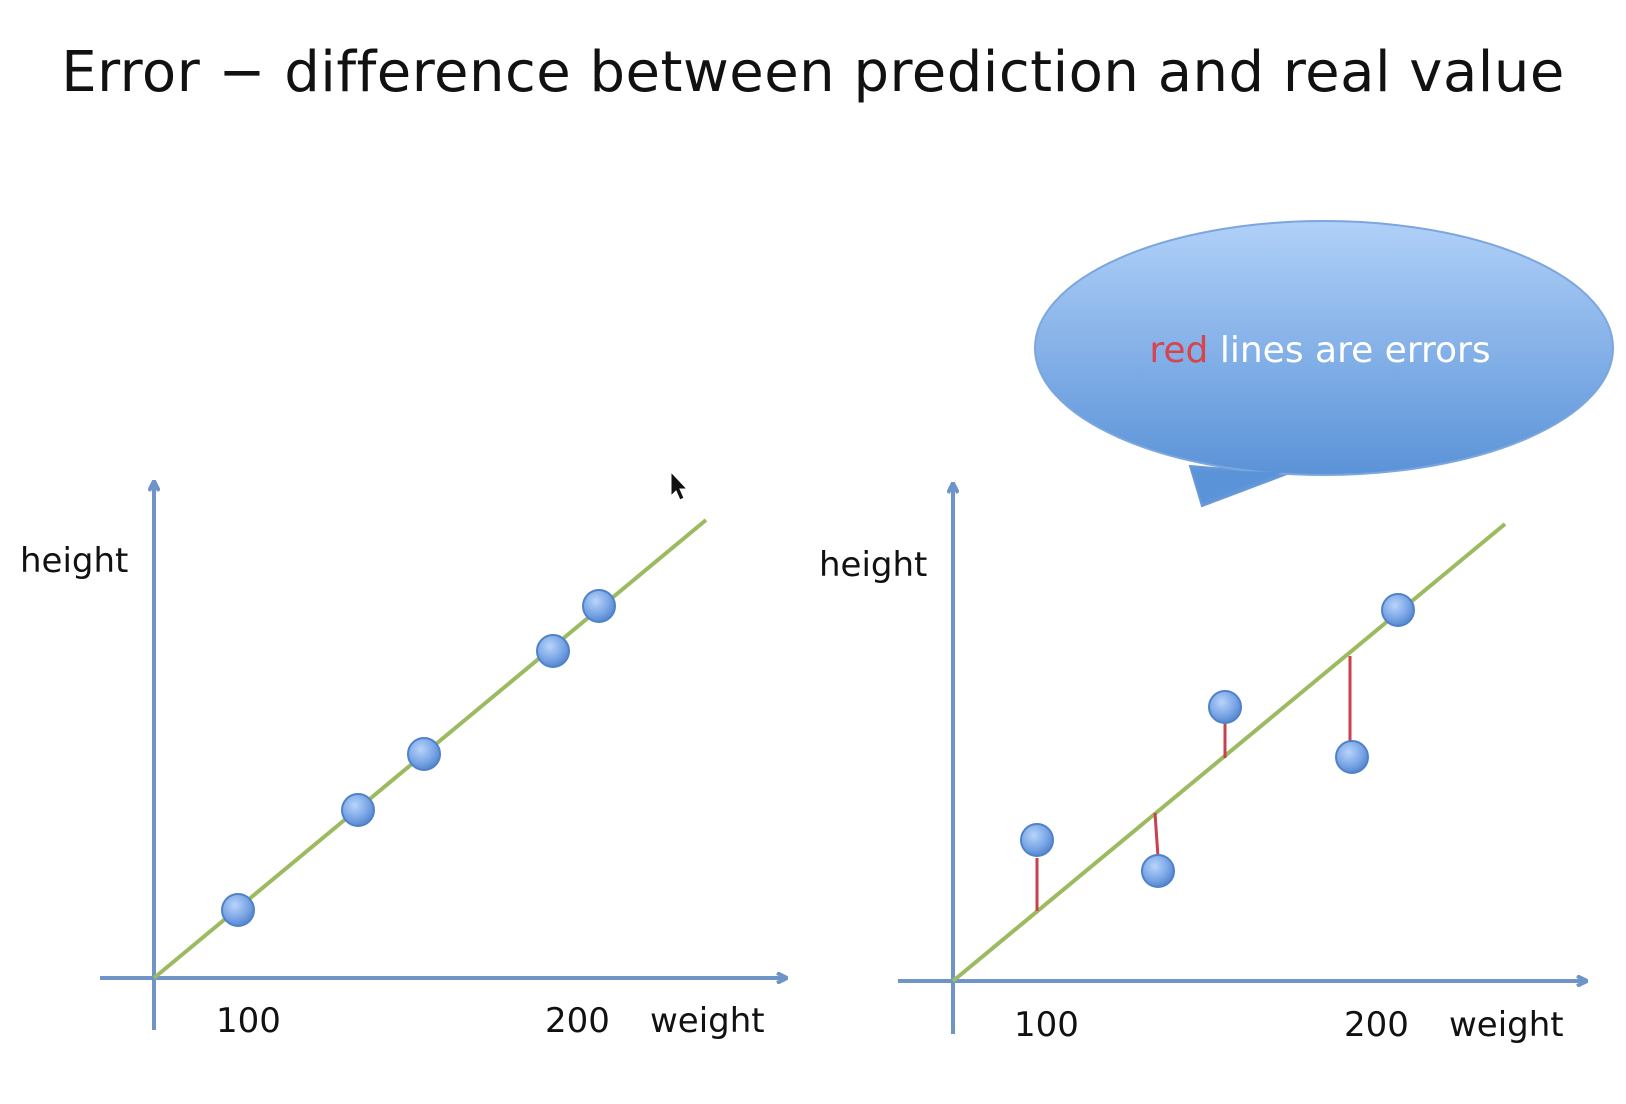 Image resolution: width=1626 pixels, height=1104 pixels. Describe the element at coordinates (1193, 783) in the screenshot. I see `error-lines` at that location.